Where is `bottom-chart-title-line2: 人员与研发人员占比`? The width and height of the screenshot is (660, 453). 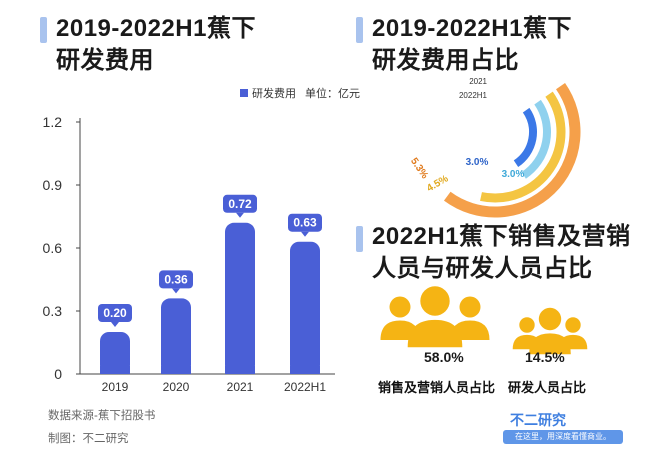
bottom-chart-title-line2: 人员与研发人员占比 is located at coordinates (482, 268).